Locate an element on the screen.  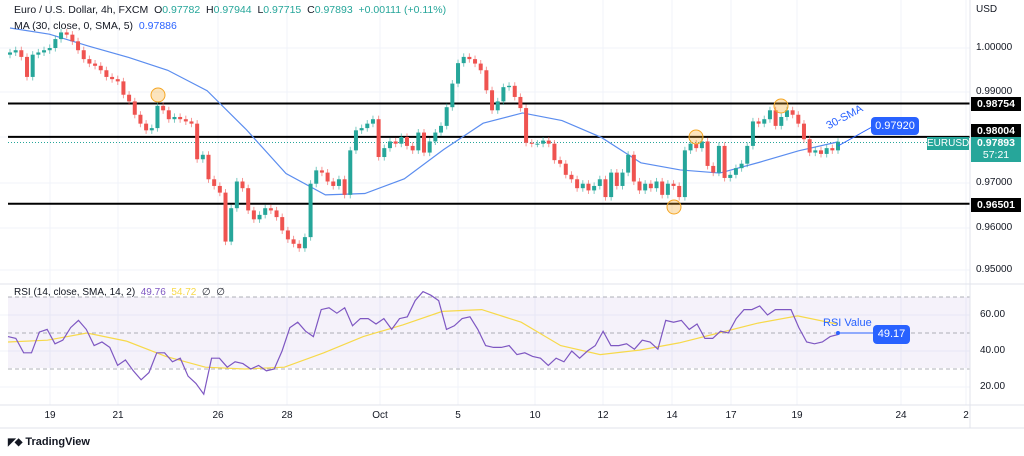
tradingview-logo: ◤◆ TradingView is located at coordinates (49, 442).